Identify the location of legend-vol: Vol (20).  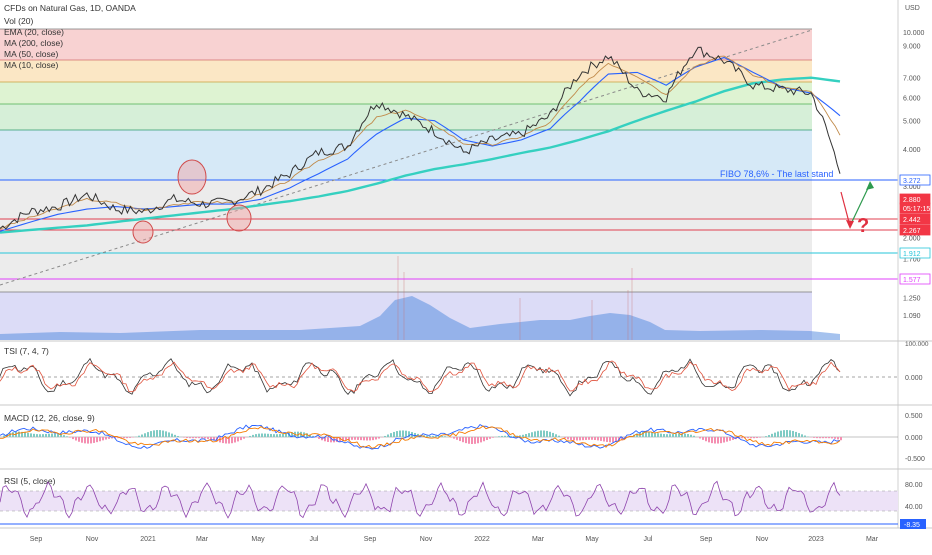
(18, 21).